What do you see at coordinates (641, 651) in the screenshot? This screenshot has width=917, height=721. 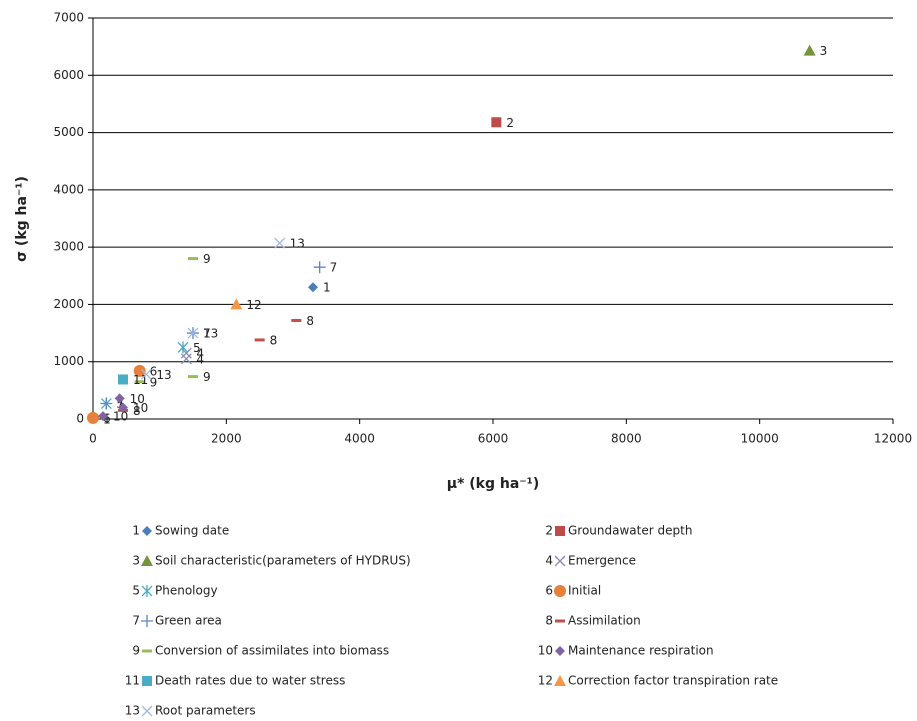 I see `legend-label: Maintenance respiration` at bounding box center [641, 651].